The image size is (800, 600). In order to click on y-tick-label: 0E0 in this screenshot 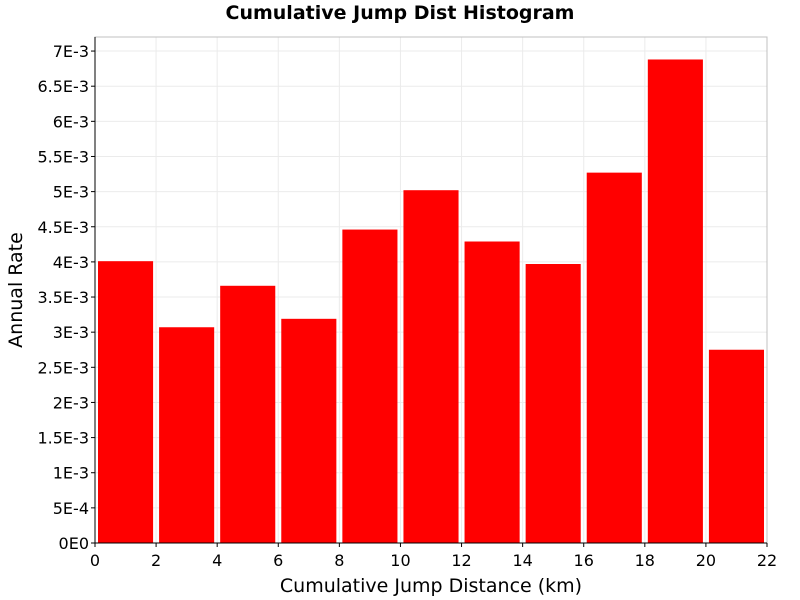, I will do `click(74, 543)`.